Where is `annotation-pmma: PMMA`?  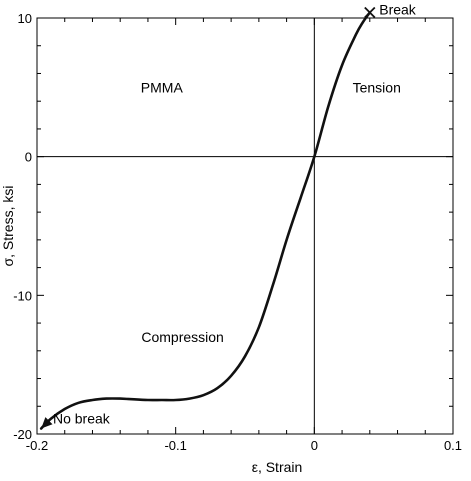
annotation-pmma: PMMA is located at coordinates (162, 87).